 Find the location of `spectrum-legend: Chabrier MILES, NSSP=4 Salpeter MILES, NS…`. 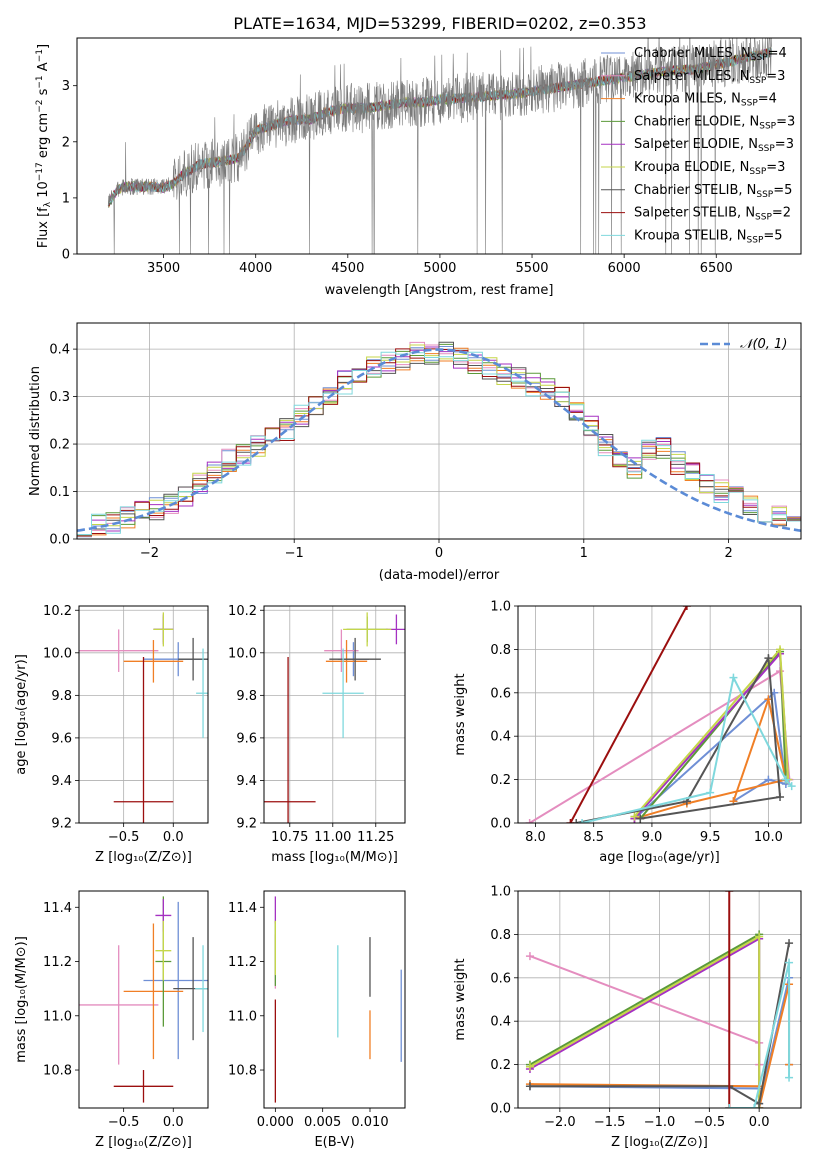

spectrum-legend: Chabrier MILES, NSSP=4 Salpeter MILES, NS… is located at coordinates (698, 145).